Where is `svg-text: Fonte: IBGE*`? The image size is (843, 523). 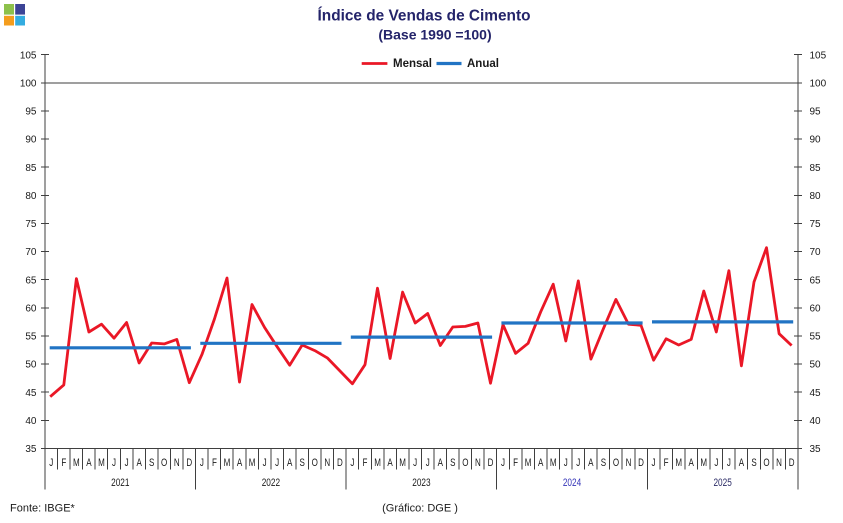 svg-text: Fonte: IBGE* is located at coordinates (43, 509).